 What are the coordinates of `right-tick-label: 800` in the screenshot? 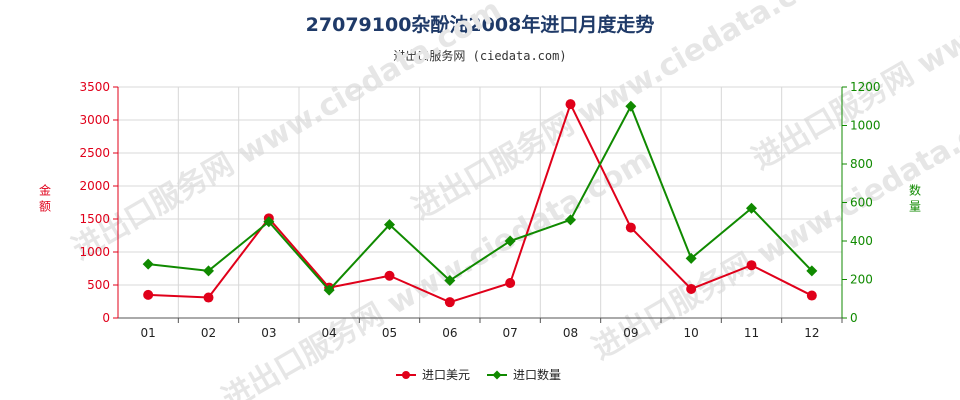 It's located at (861, 164).